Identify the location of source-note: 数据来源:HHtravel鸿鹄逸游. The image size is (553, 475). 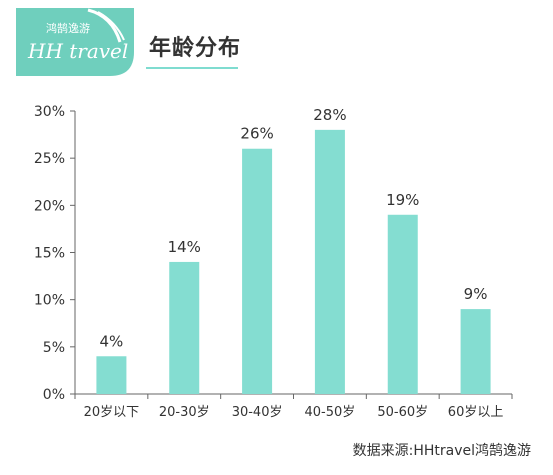
(441, 451).